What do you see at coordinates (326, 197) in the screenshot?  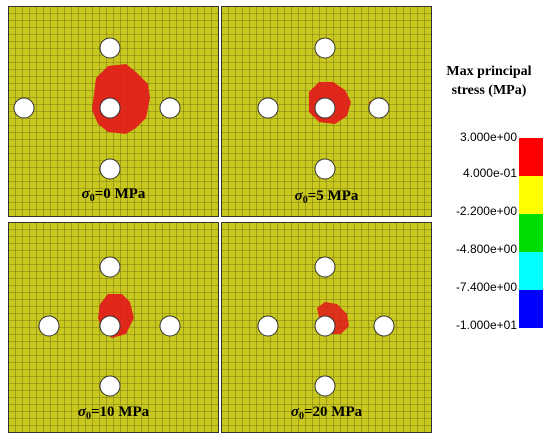 I see `panel-label: σ0=5 MPa` at bounding box center [326, 197].